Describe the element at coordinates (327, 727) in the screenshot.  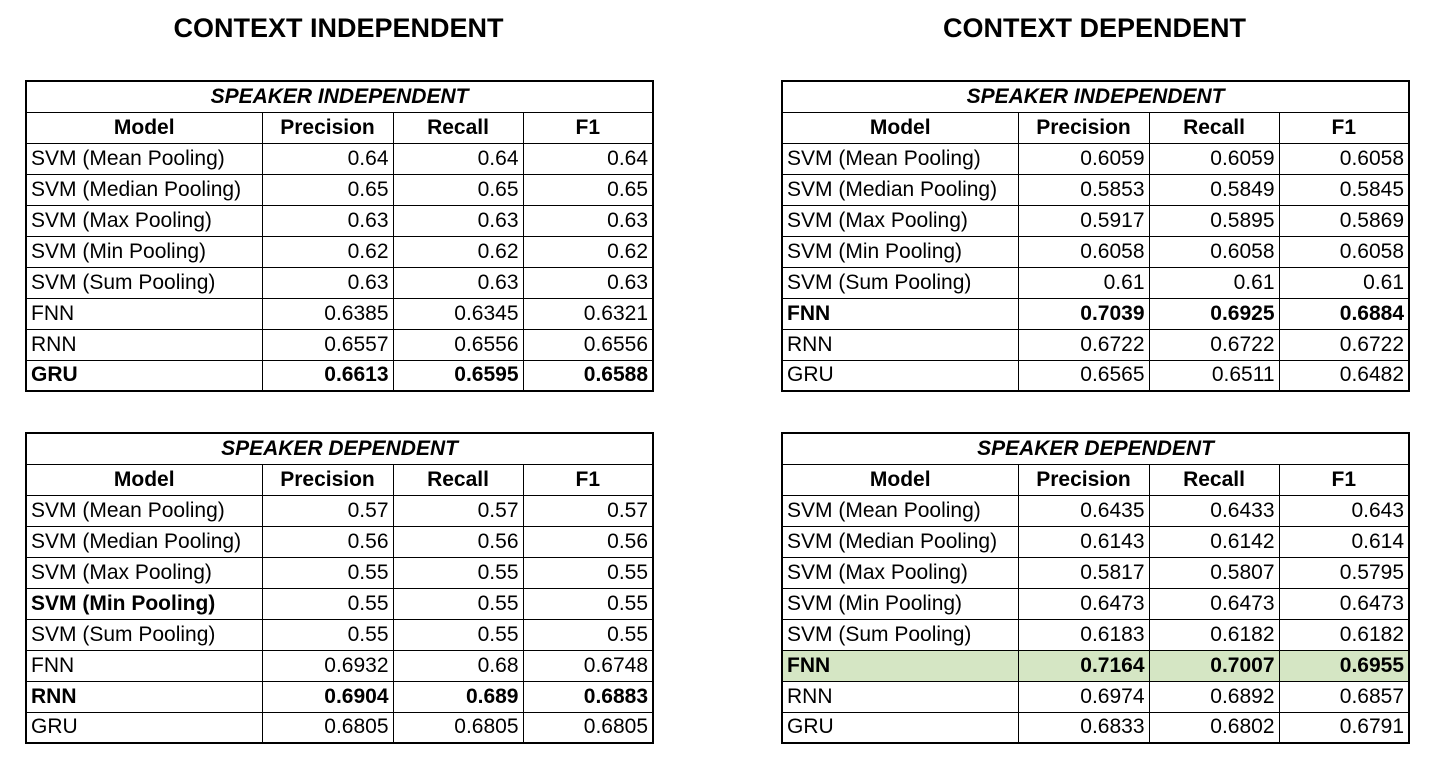
I see `precision-cell: 0.6805` at that location.